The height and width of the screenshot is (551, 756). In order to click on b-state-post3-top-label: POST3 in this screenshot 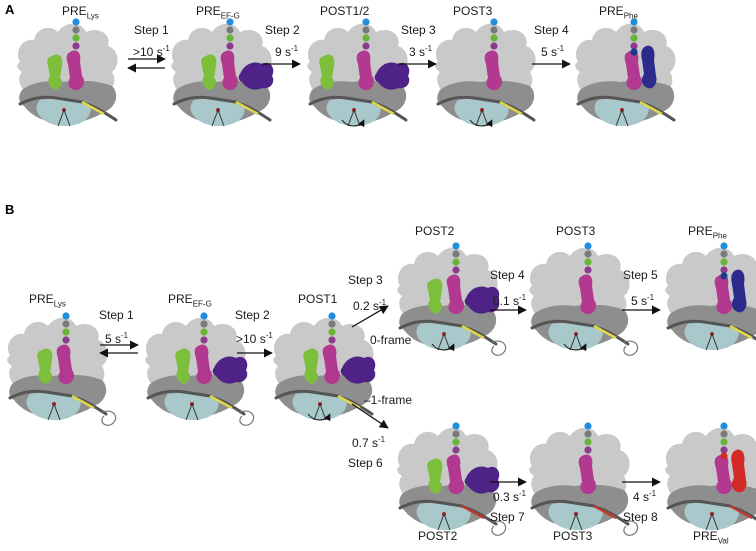, I will do `click(576, 231)`.